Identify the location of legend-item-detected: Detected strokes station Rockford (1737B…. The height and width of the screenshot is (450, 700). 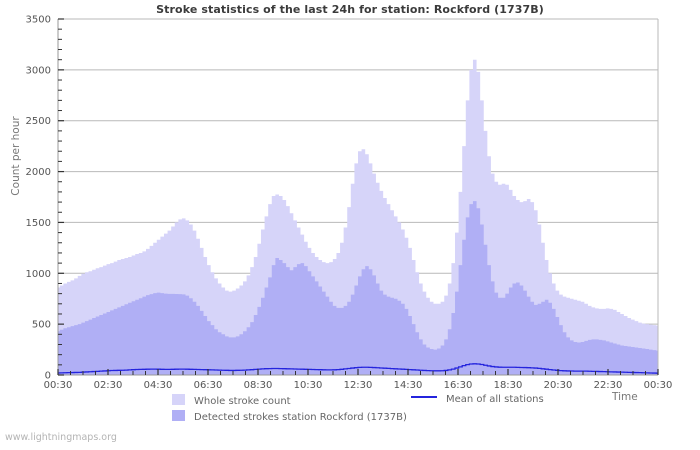
(289, 416).